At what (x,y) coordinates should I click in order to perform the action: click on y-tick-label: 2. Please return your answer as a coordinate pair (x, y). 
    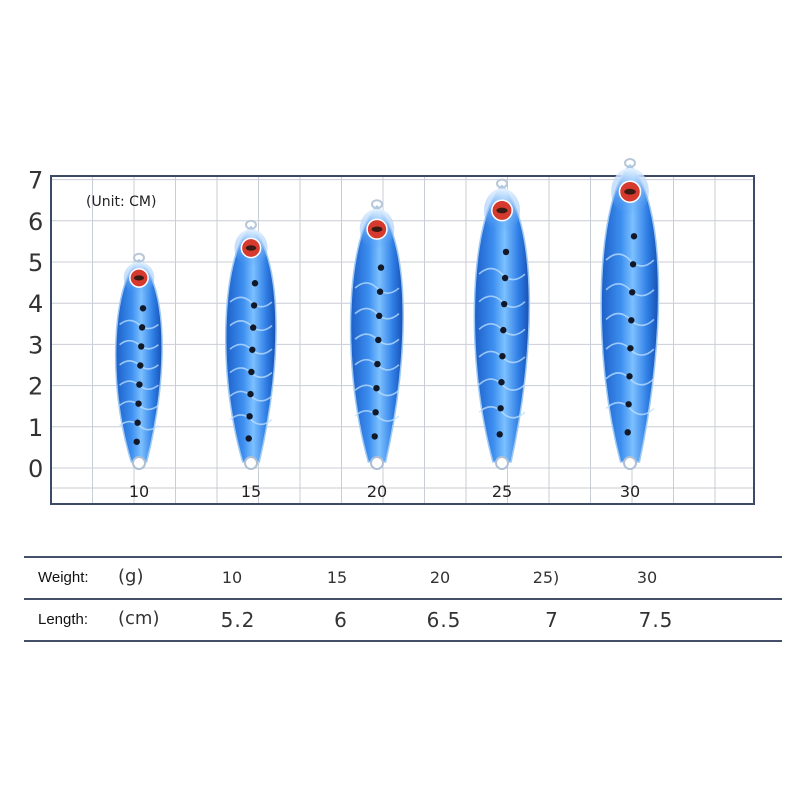
    Looking at the image, I should click on (35, 387).